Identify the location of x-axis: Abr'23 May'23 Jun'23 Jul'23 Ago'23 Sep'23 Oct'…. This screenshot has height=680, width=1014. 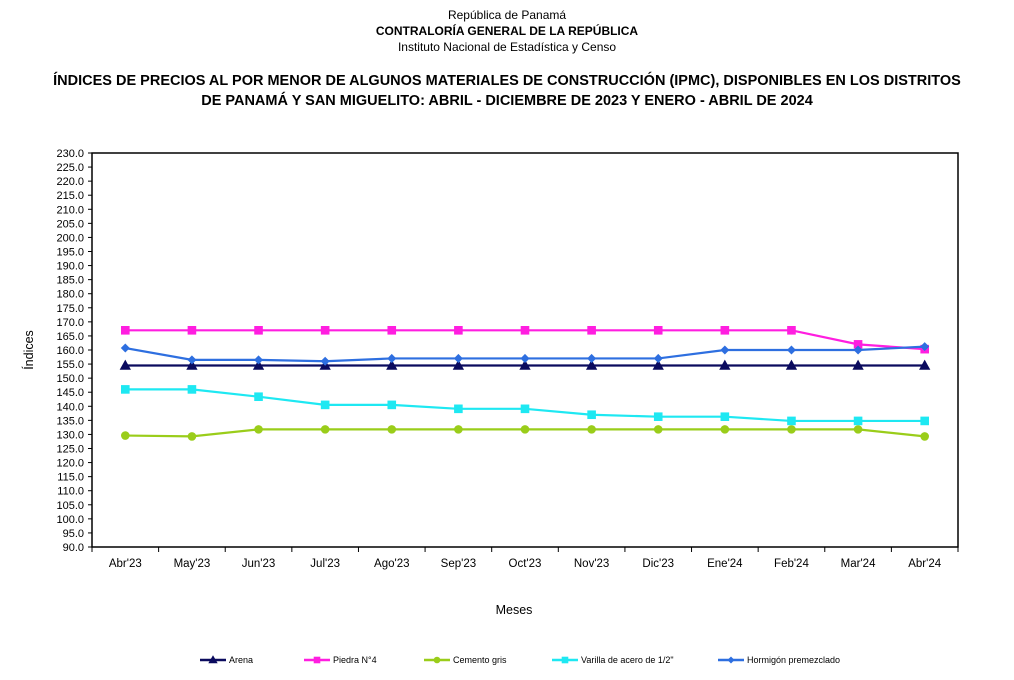
(525, 558).